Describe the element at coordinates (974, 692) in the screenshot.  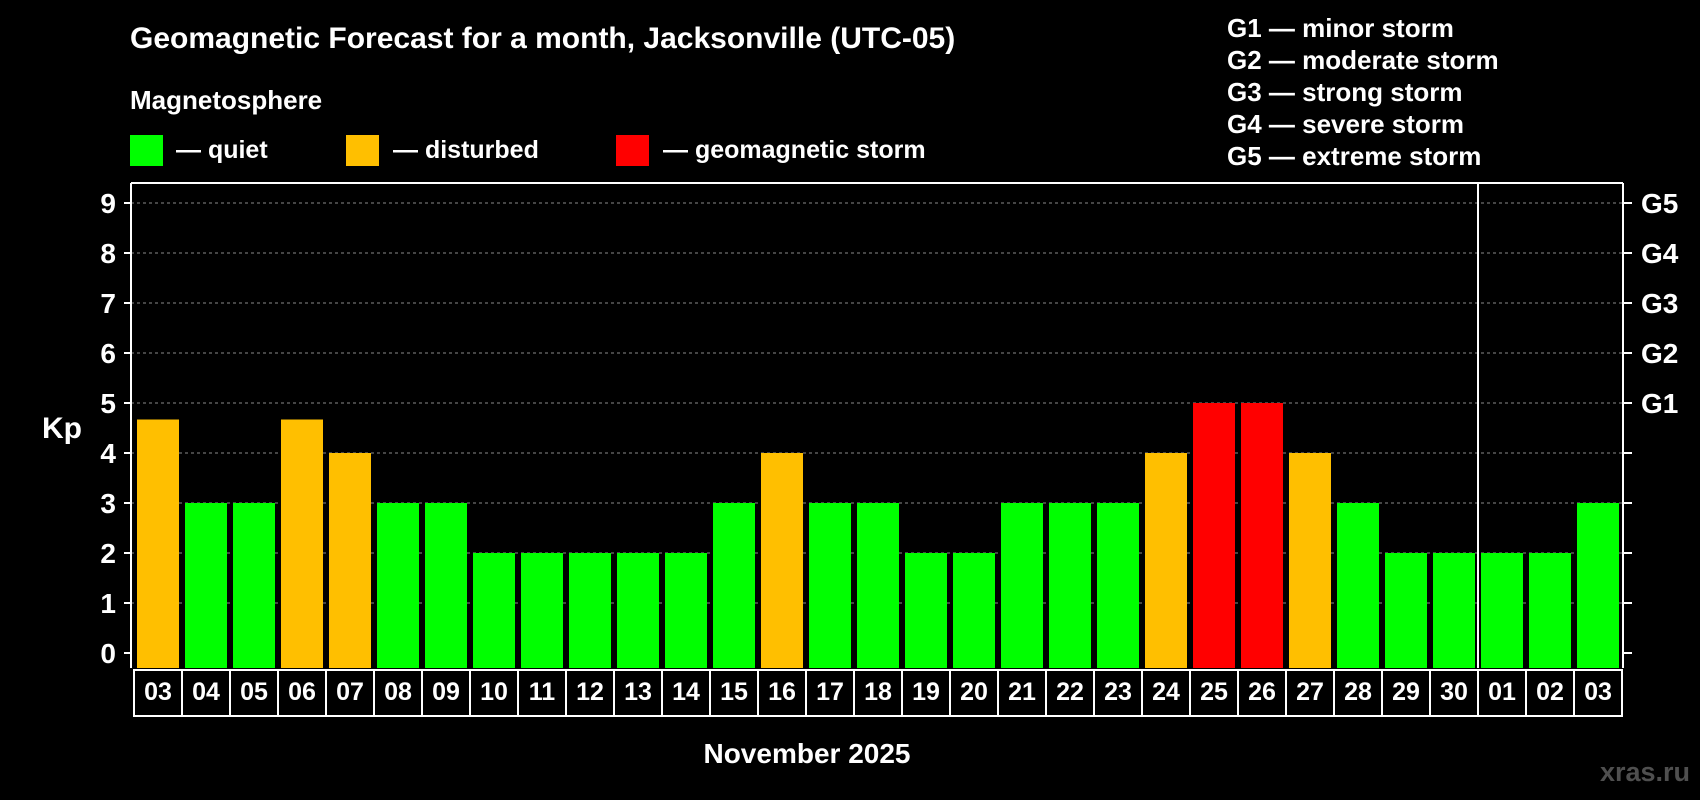
I see `day-label: 20` at that location.